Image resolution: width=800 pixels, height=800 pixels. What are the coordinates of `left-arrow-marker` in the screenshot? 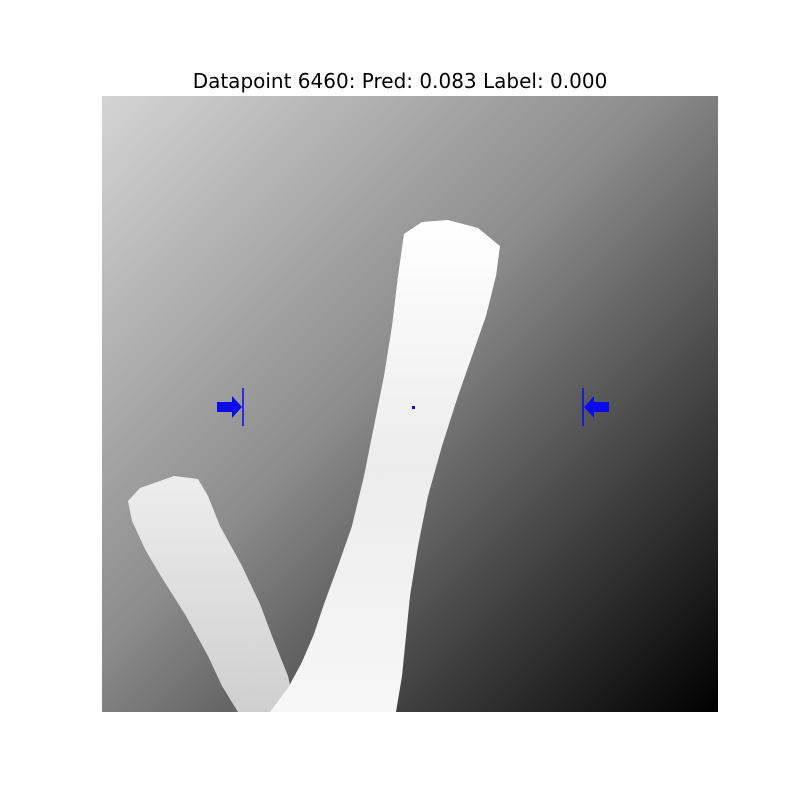 It's located at (230, 407).